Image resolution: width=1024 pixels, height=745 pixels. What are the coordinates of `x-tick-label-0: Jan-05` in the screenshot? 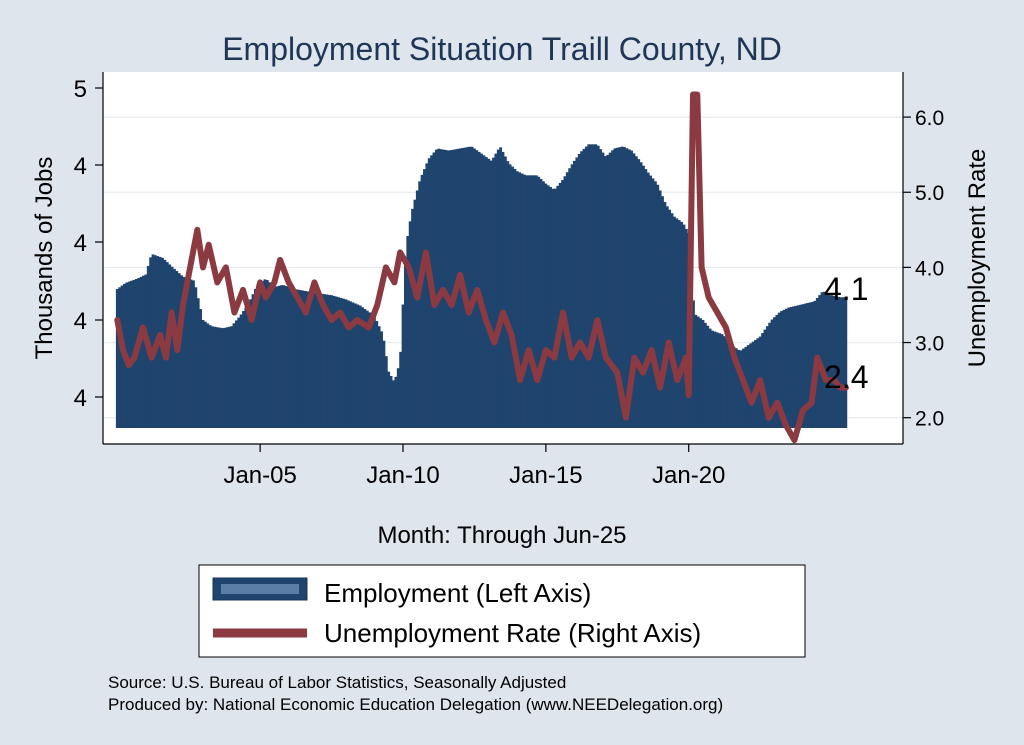 It's located at (259, 475).